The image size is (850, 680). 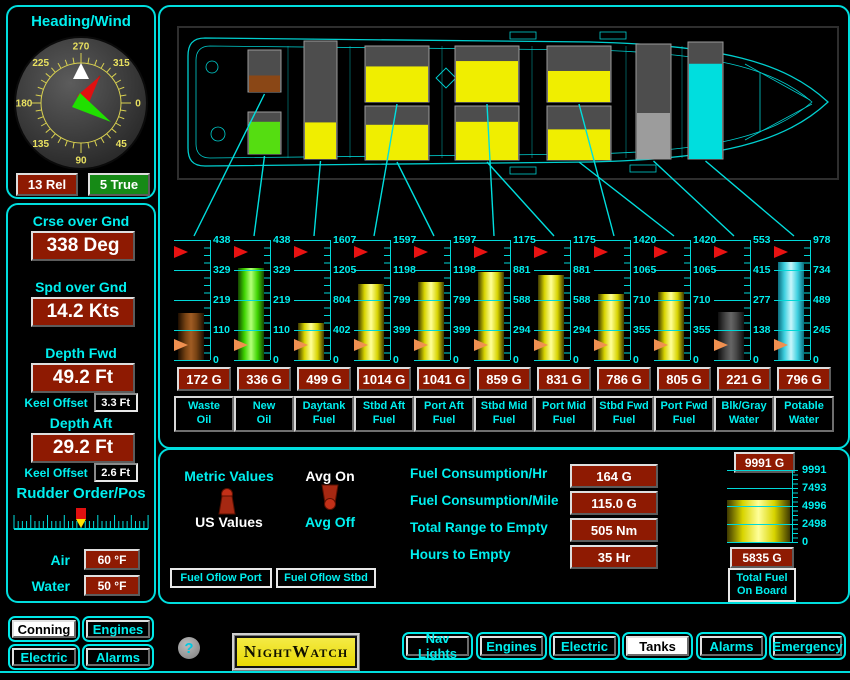 I want to click on nav-right-alarms-button: Alarms, so click(x=731, y=646).